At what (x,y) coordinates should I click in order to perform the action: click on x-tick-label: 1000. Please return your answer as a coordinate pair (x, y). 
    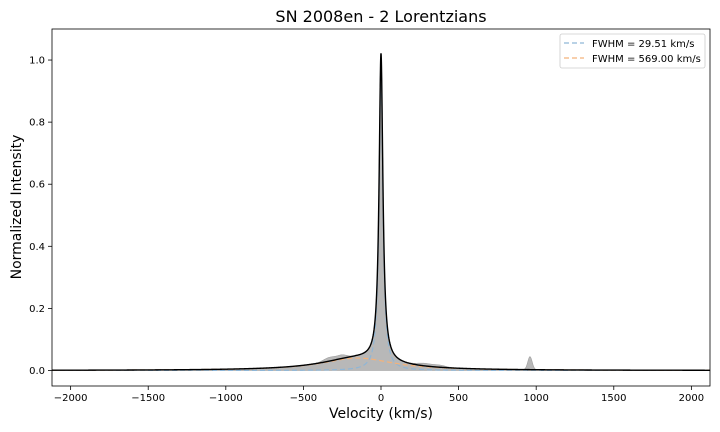
    Looking at the image, I should click on (535, 398).